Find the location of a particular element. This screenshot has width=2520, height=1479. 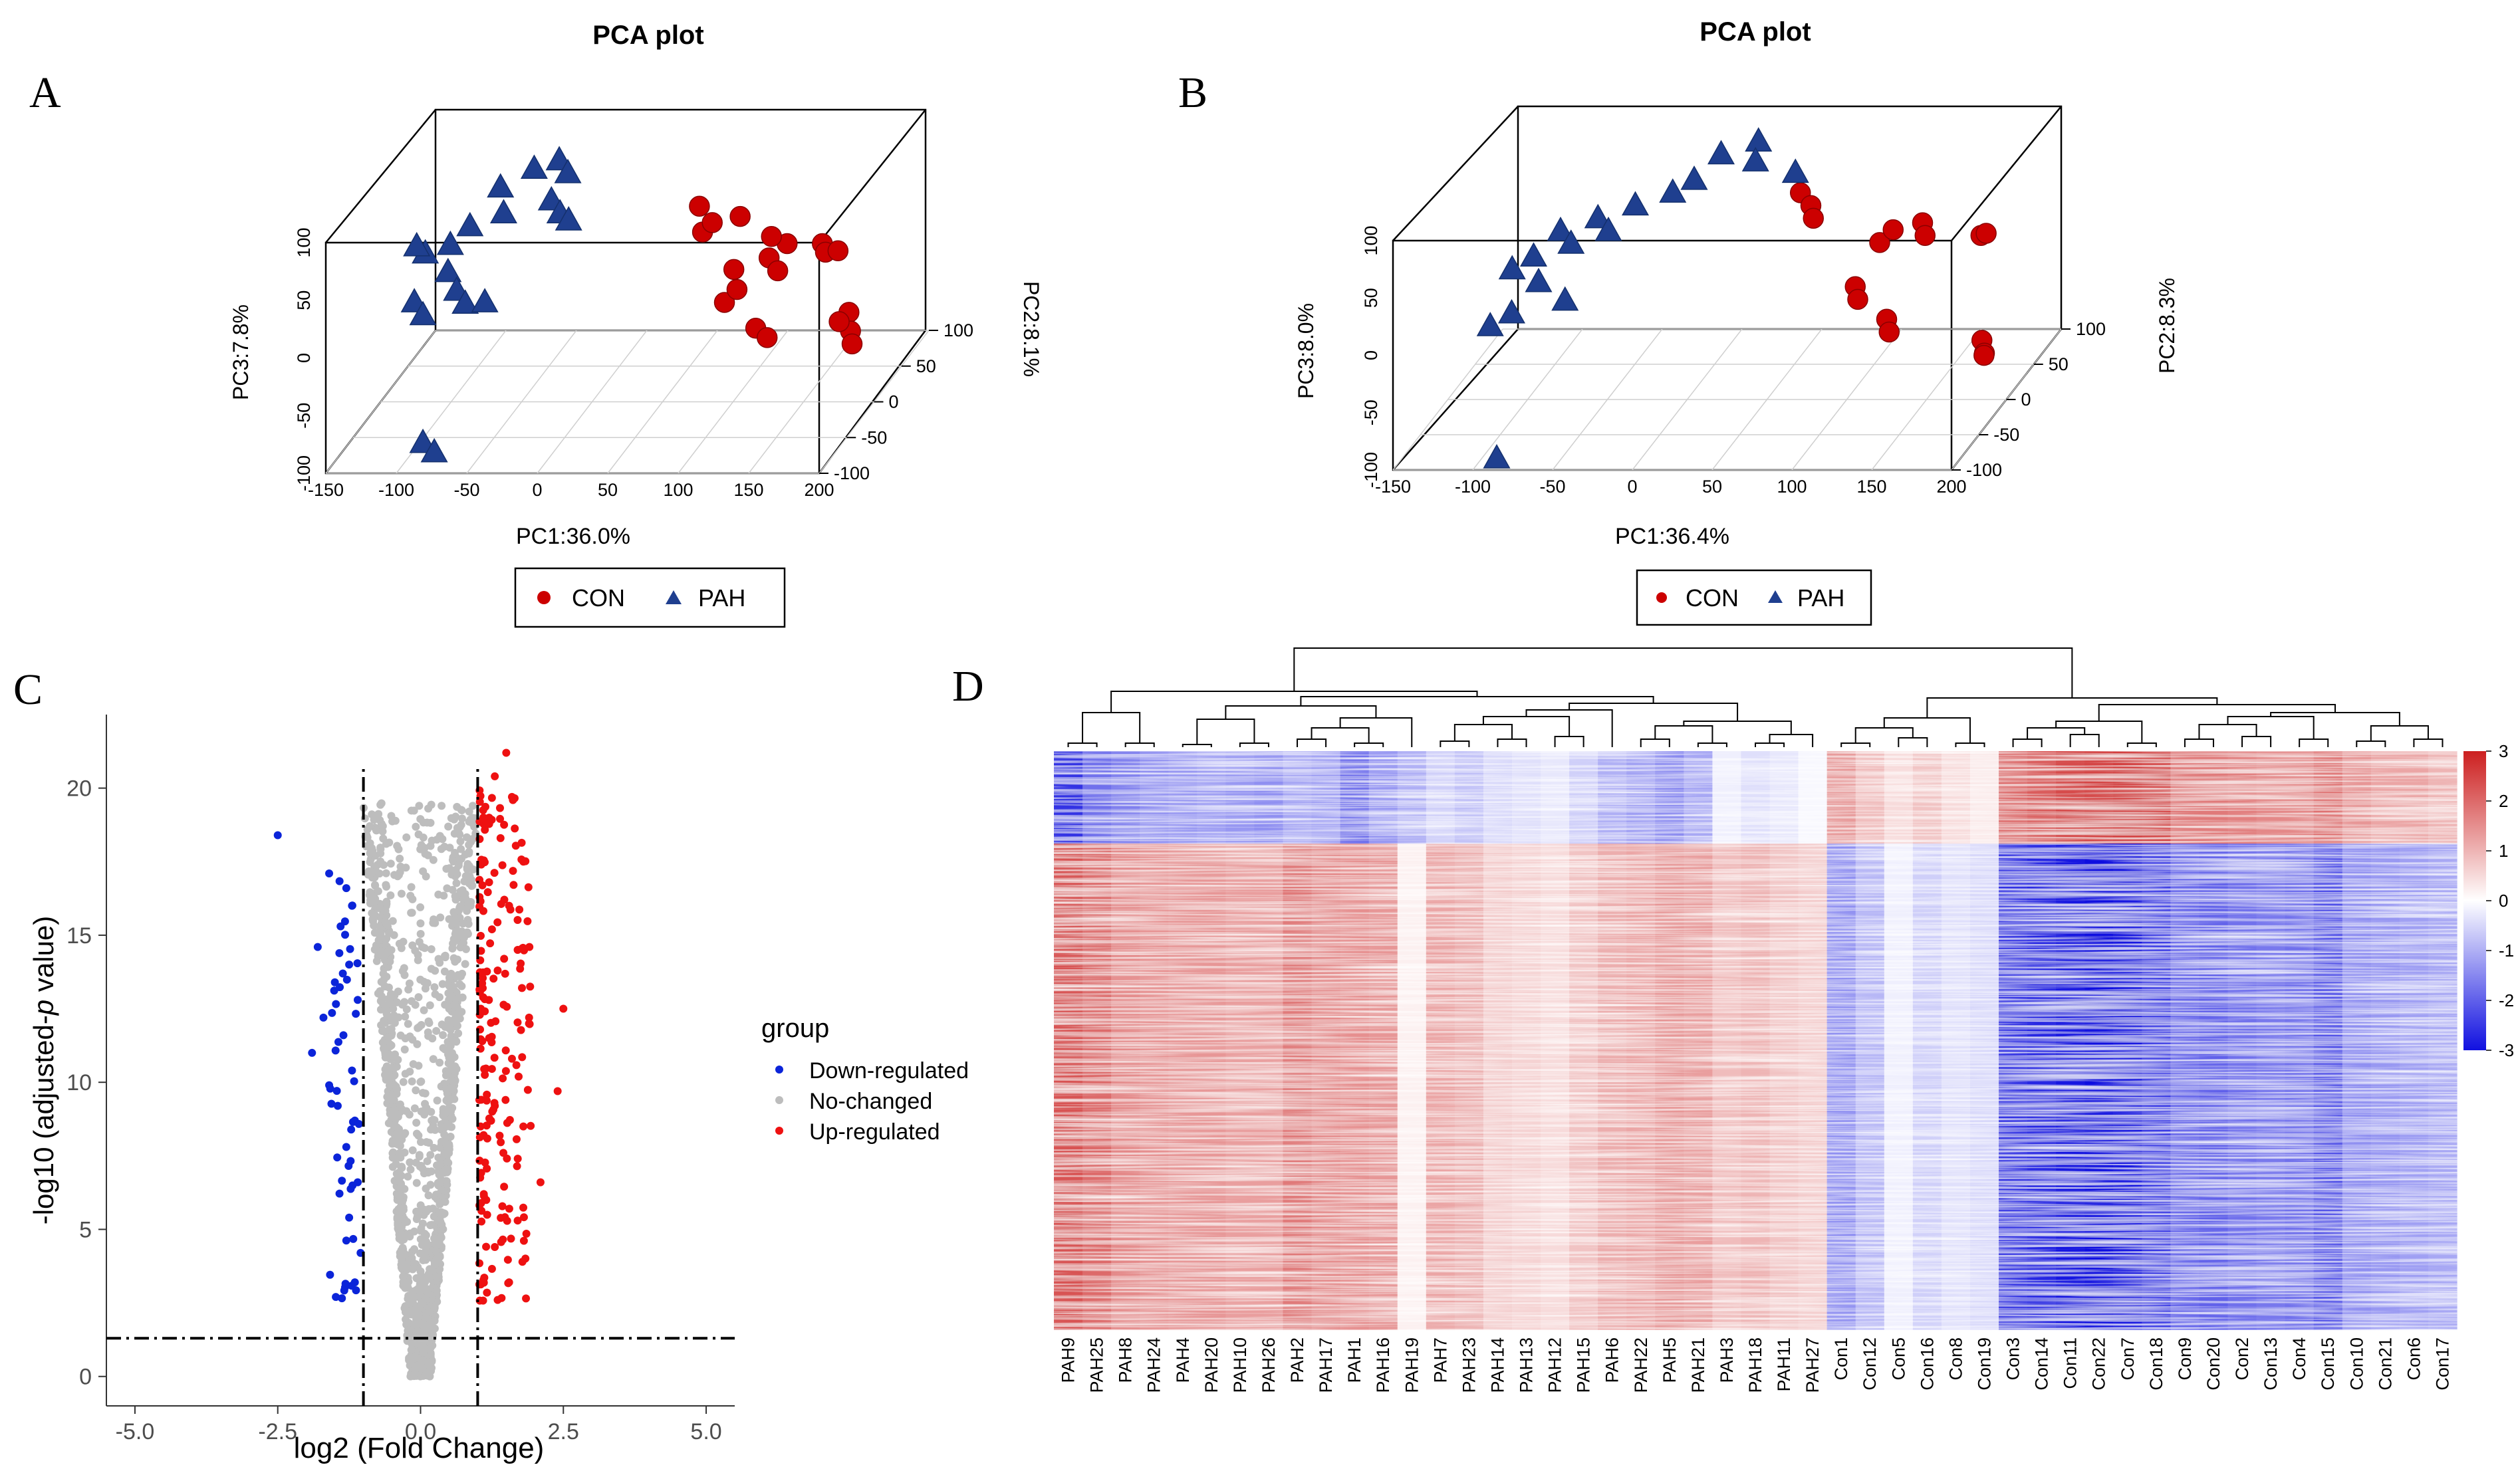

volcano-up-points is located at coordinates (521, 1027).